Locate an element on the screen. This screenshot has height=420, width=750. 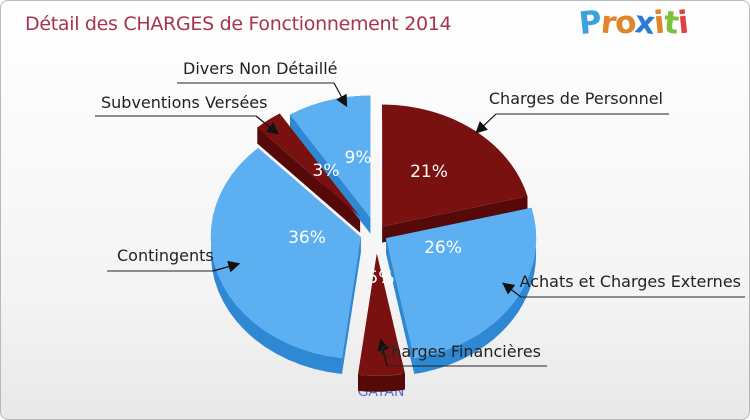
slice-percent-label: 36% is located at coordinates (307, 238).